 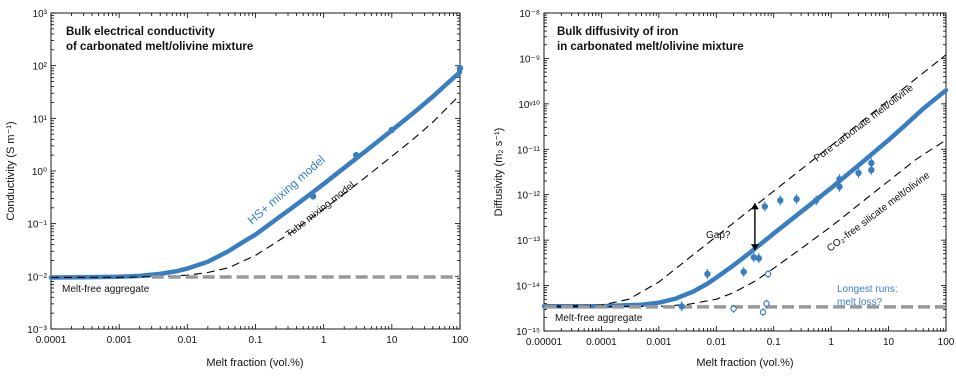 I want to click on right-y-tick-label: 10ᵛ¹⁰, so click(x=529, y=105).